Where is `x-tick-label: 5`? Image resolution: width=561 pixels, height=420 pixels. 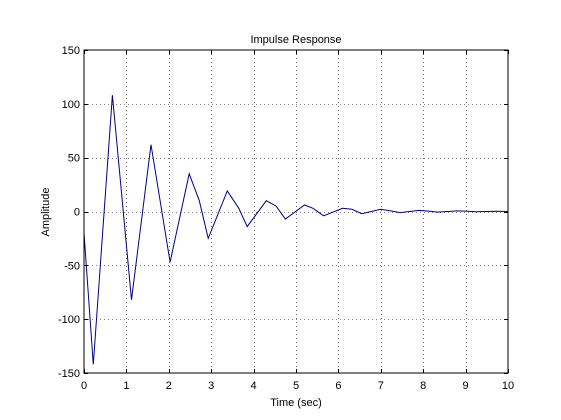
x-tick-label: 5 is located at coordinates (296, 386).